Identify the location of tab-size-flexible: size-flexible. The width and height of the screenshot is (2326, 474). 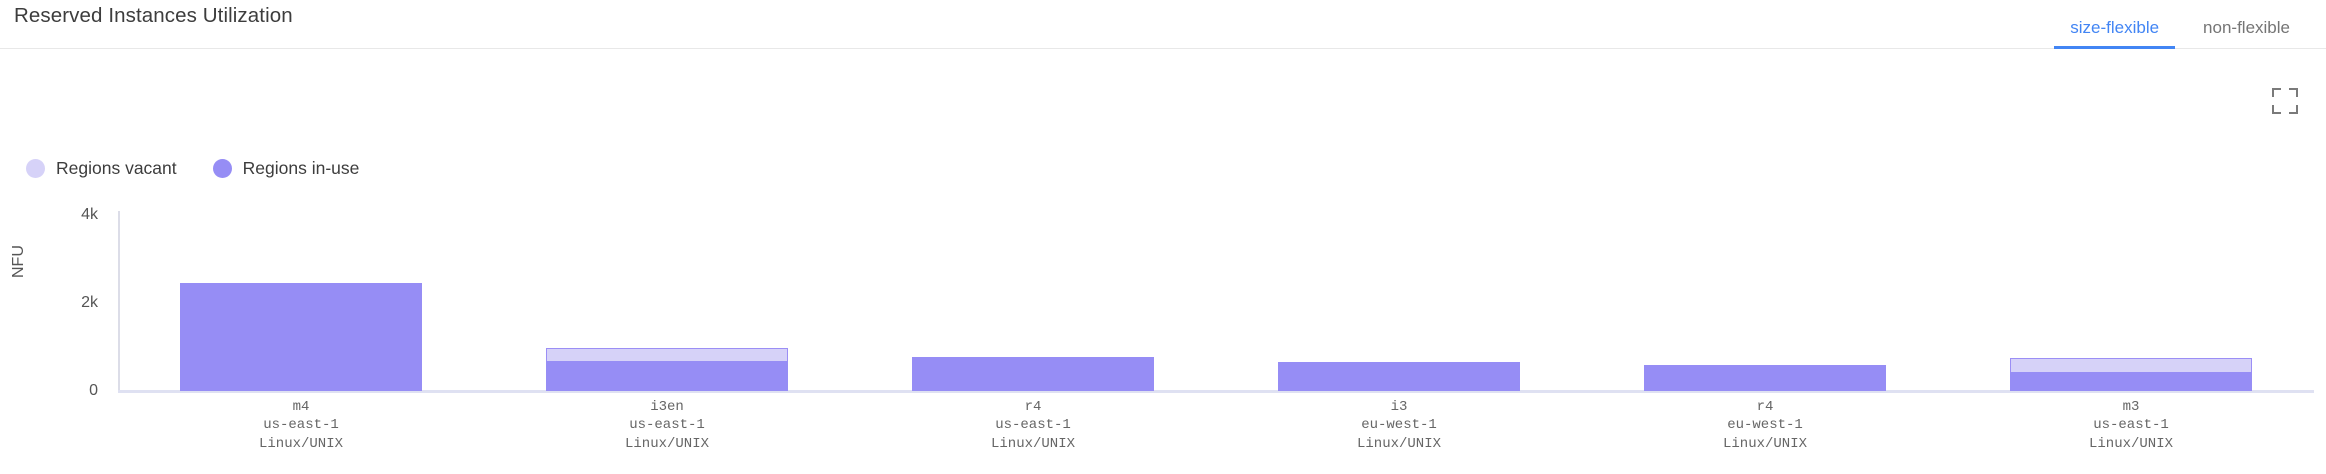
(2114, 24).